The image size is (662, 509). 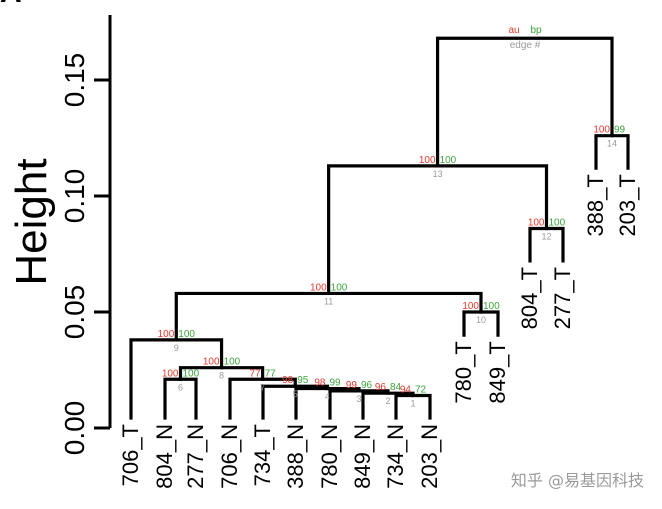 What do you see at coordinates (221, 376) in the screenshot?
I see `edge-number: 8` at bounding box center [221, 376].